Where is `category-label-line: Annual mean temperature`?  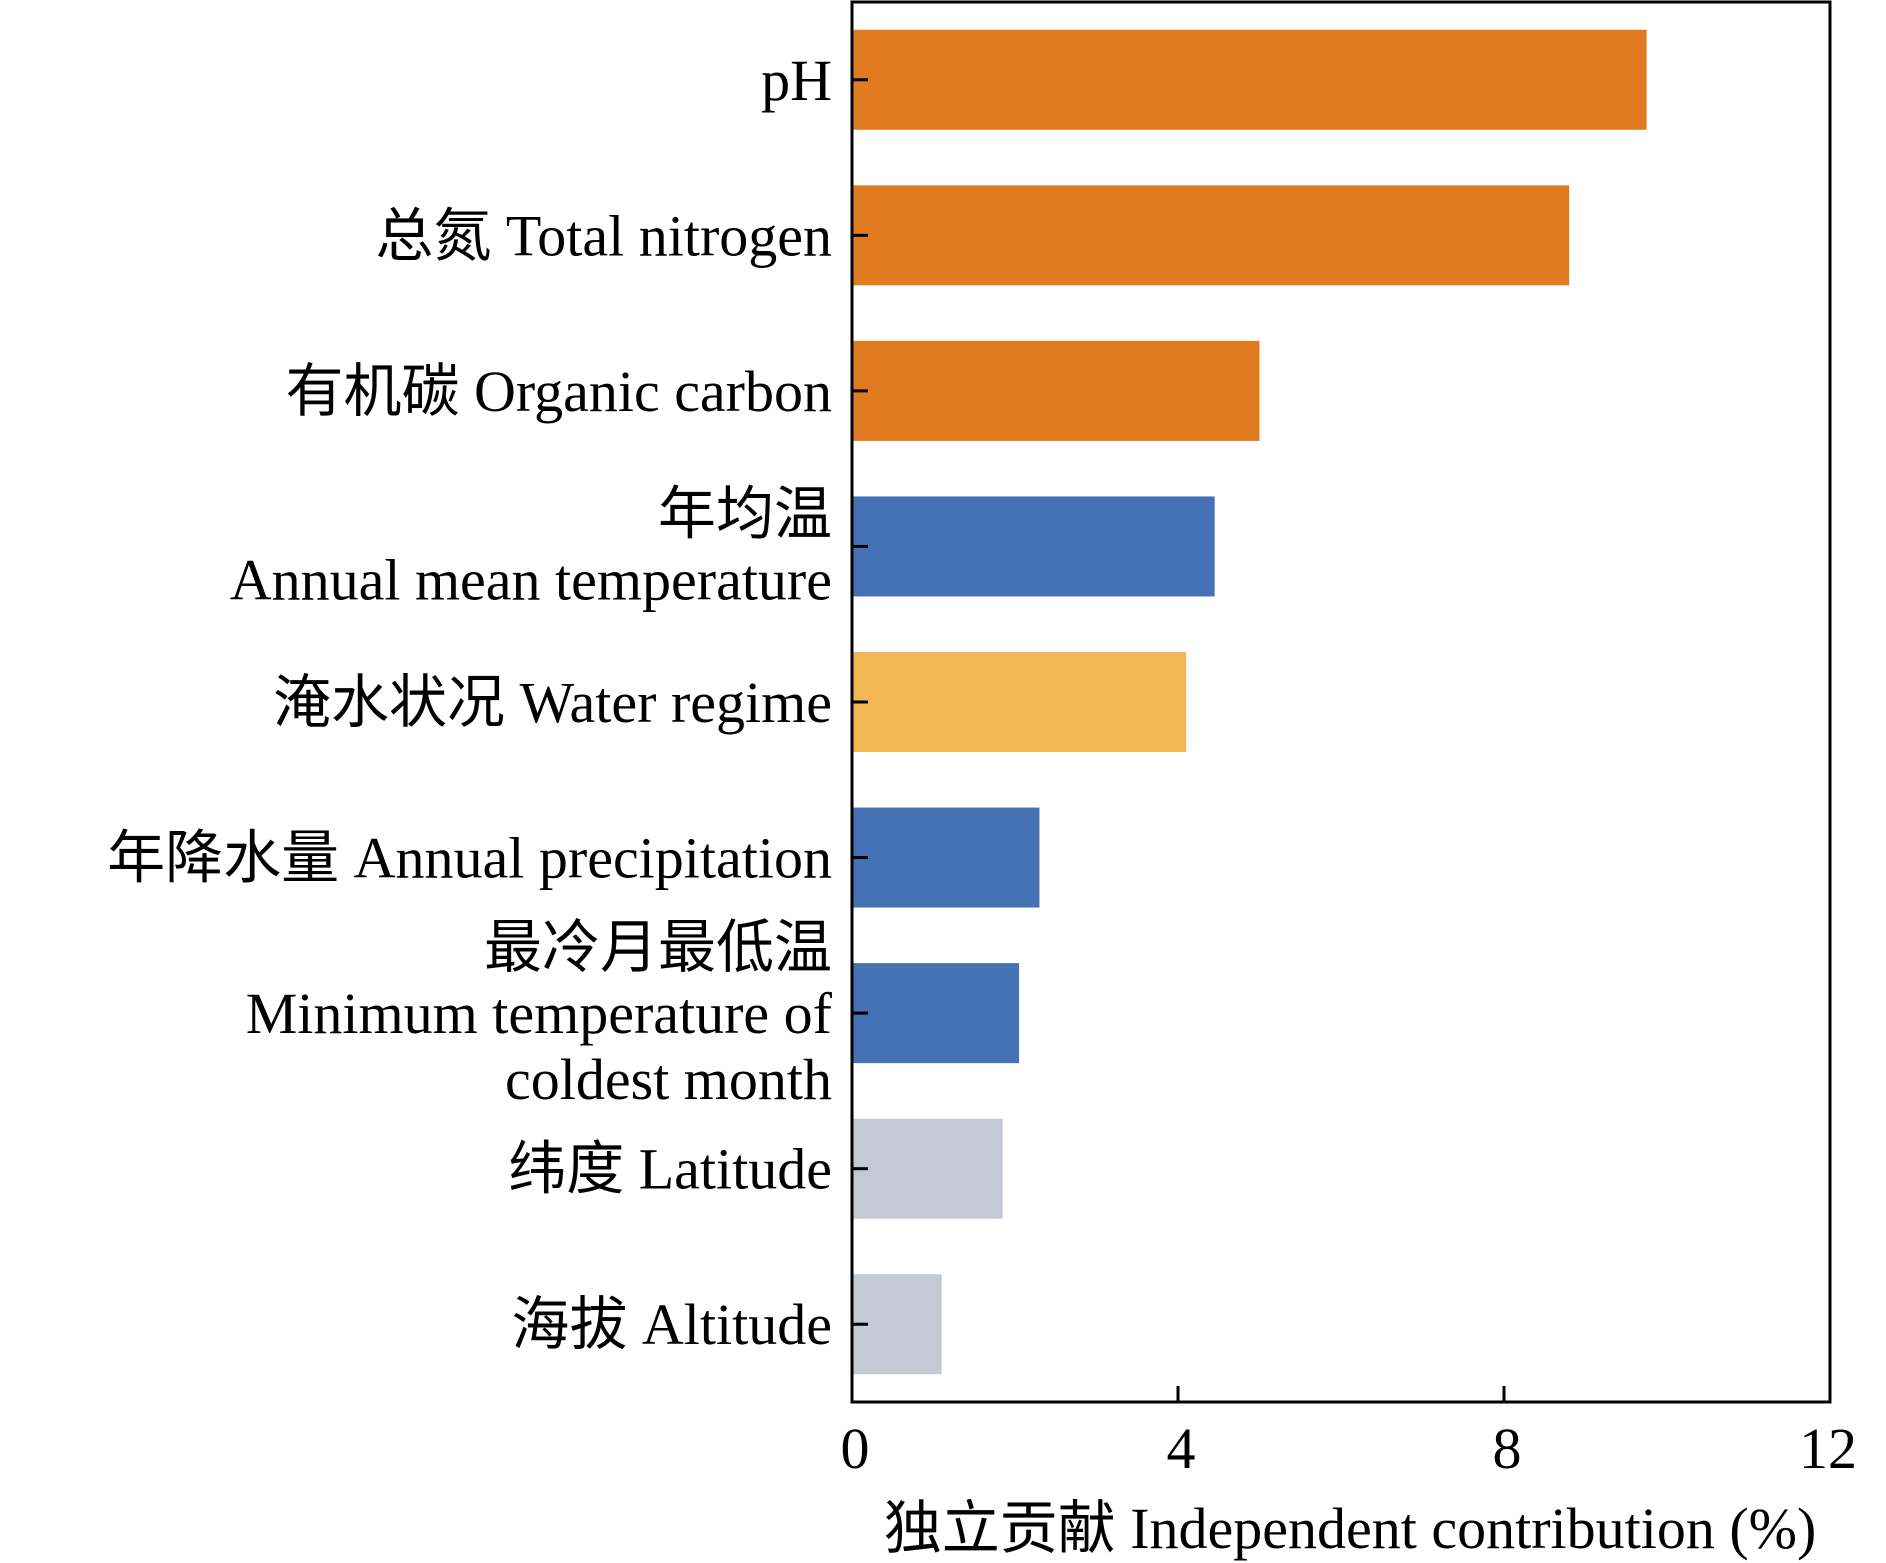 category-label-line: Annual mean temperature is located at coordinates (531, 579).